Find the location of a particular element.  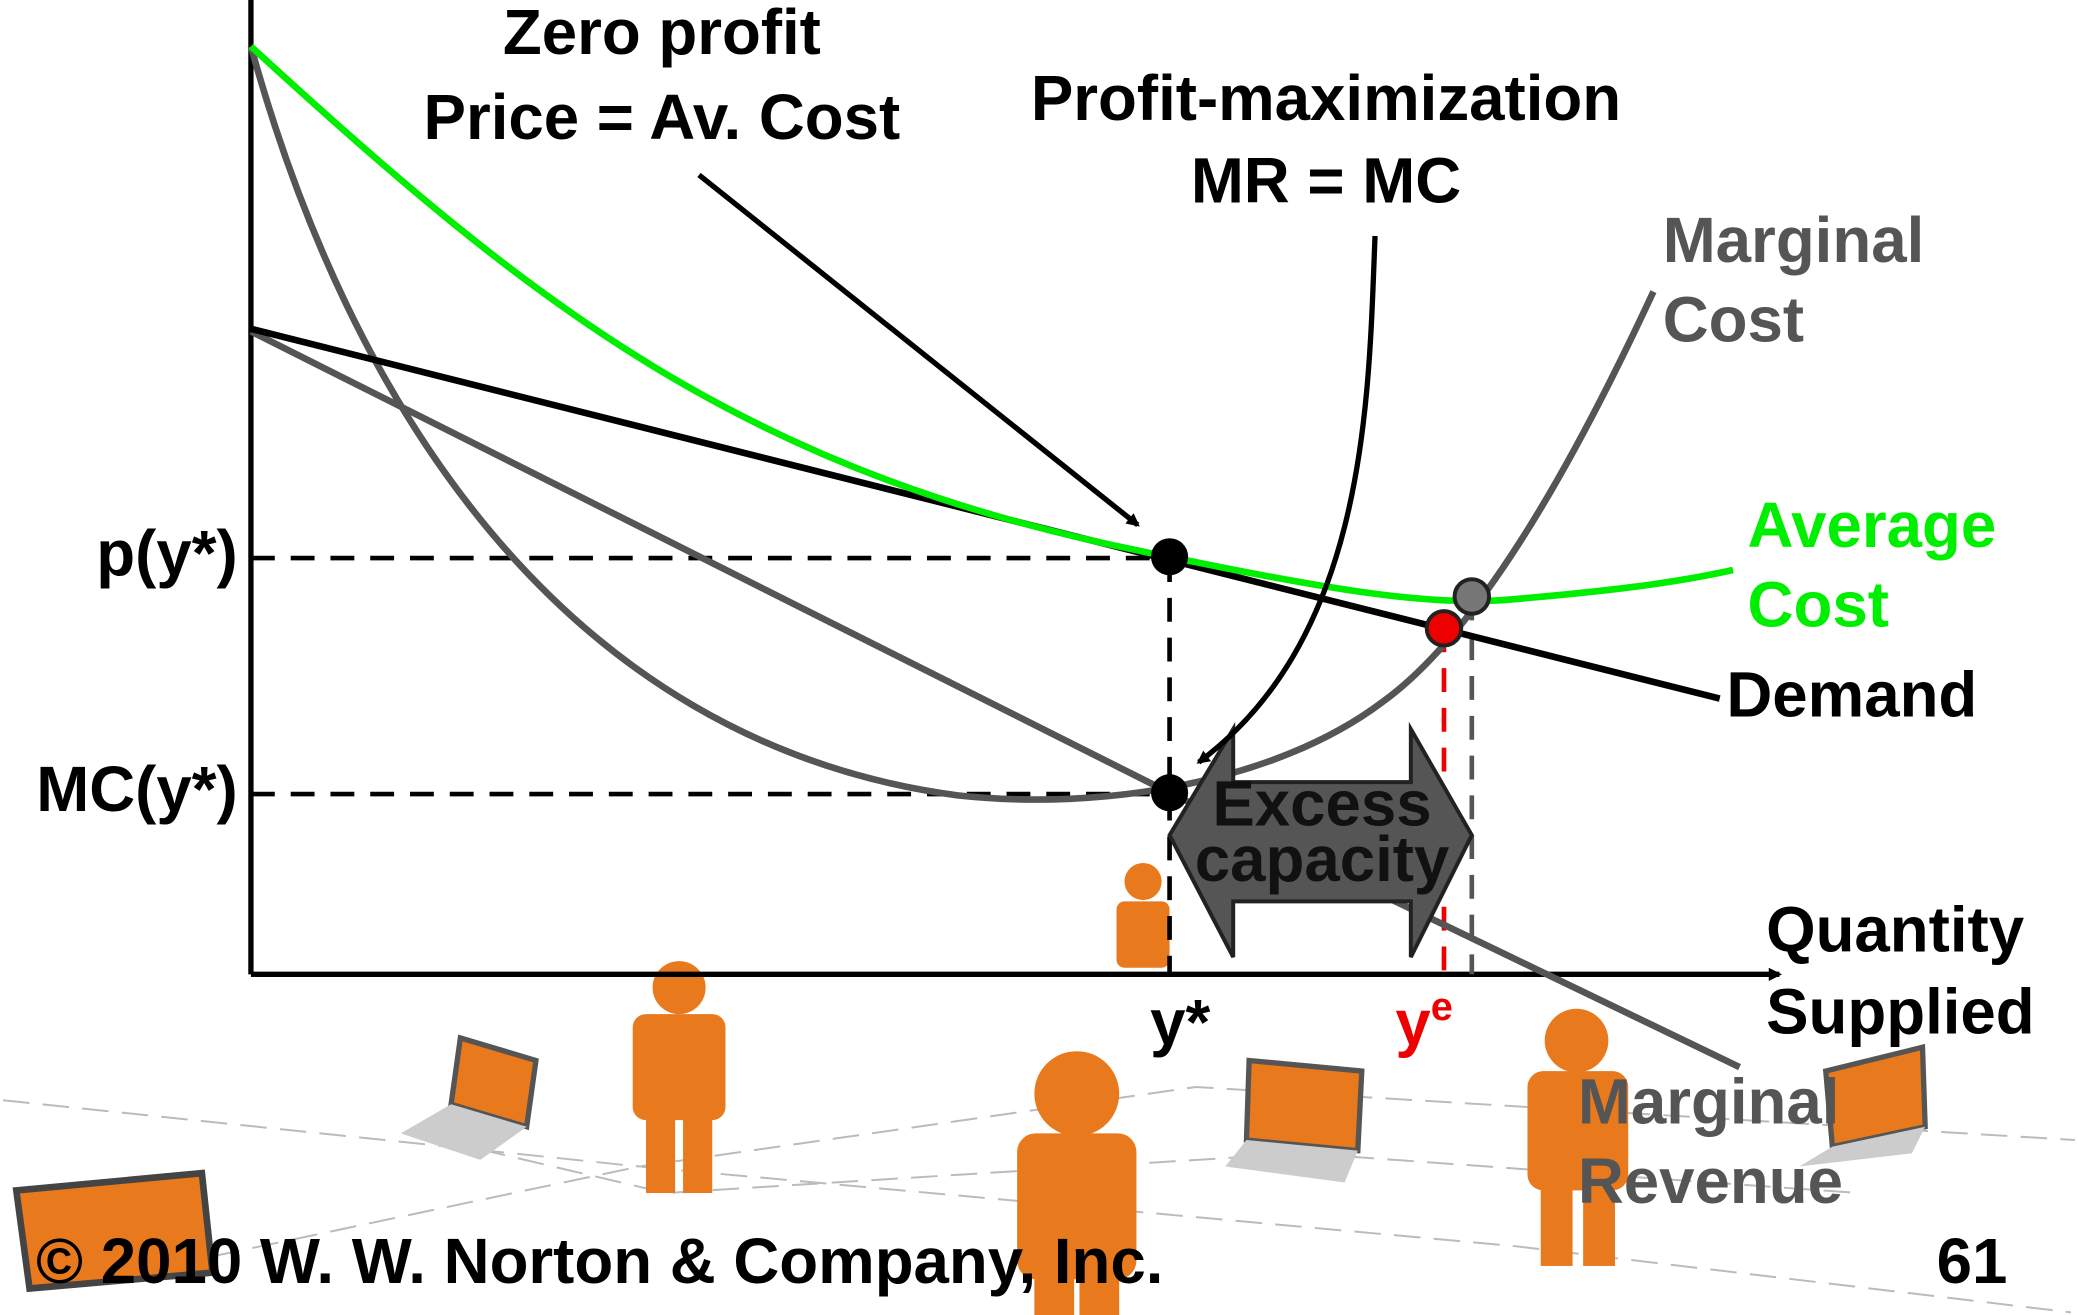

efficient-point is located at coordinates (1444, 628).